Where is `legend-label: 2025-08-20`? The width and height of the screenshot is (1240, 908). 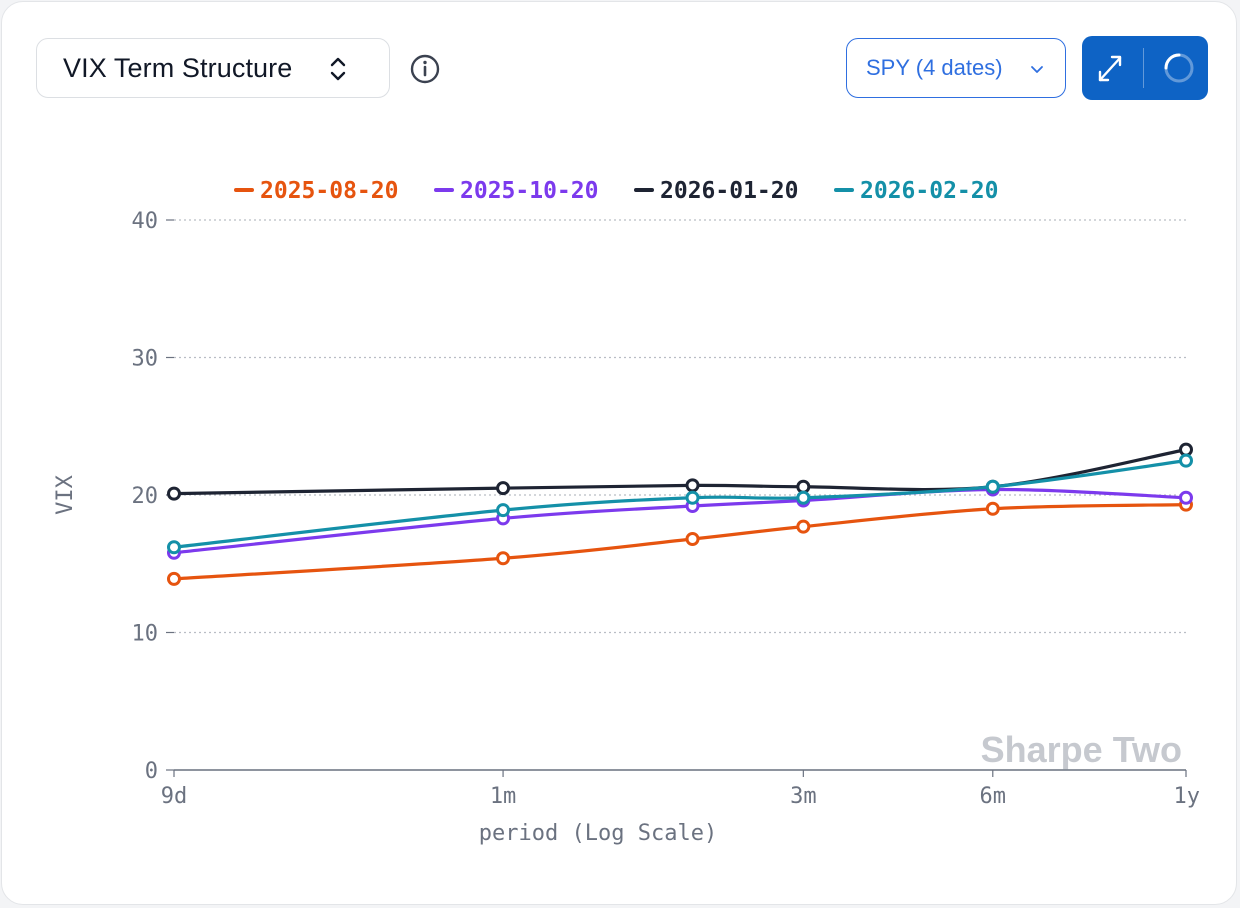 legend-label: 2025-08-20 is located at coordinates (329, 191).